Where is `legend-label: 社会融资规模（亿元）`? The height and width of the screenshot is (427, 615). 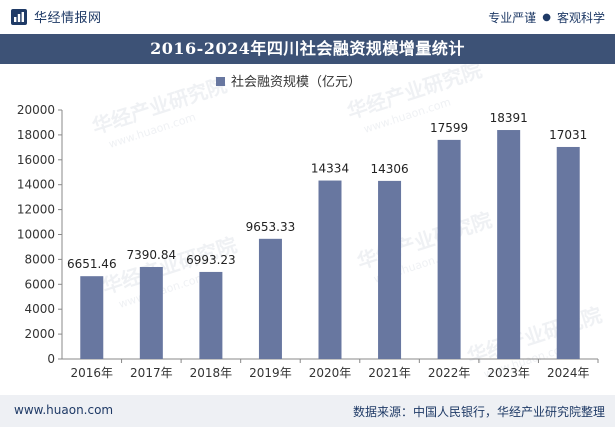 legend-label: 社会融资规模（亿元） is located at coordinates (296, 82).